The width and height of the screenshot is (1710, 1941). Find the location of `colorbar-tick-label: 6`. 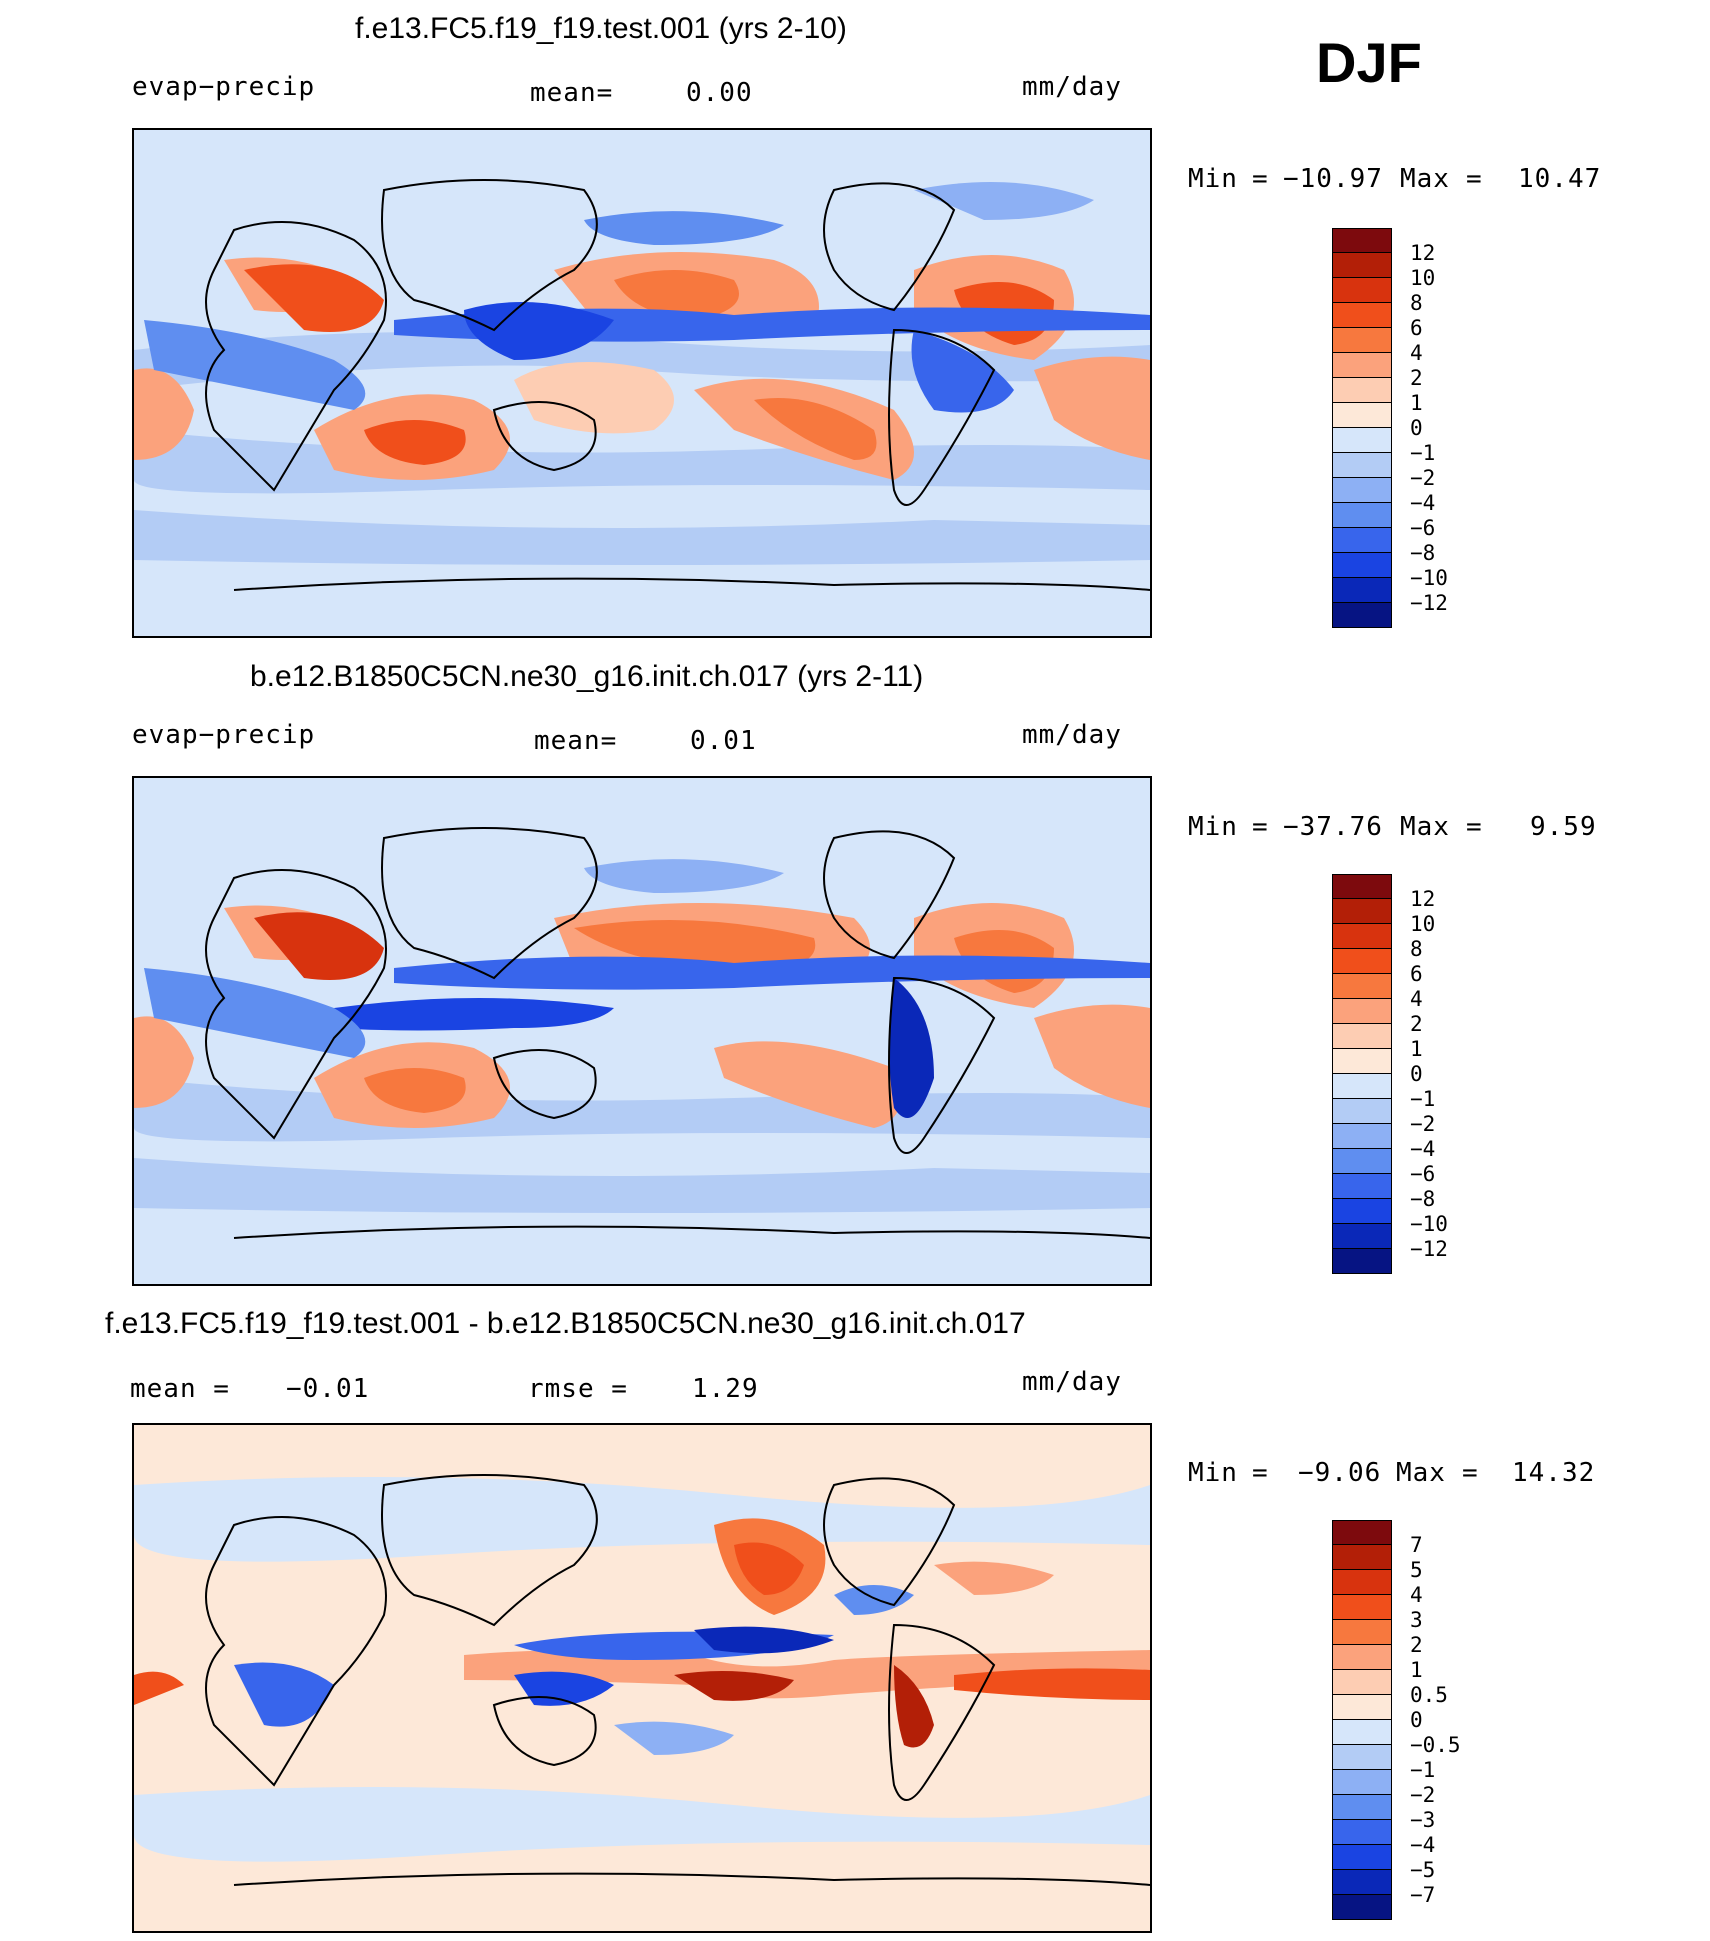

colorbar-tick-label: 6 is located at coordinates (1416, 974).